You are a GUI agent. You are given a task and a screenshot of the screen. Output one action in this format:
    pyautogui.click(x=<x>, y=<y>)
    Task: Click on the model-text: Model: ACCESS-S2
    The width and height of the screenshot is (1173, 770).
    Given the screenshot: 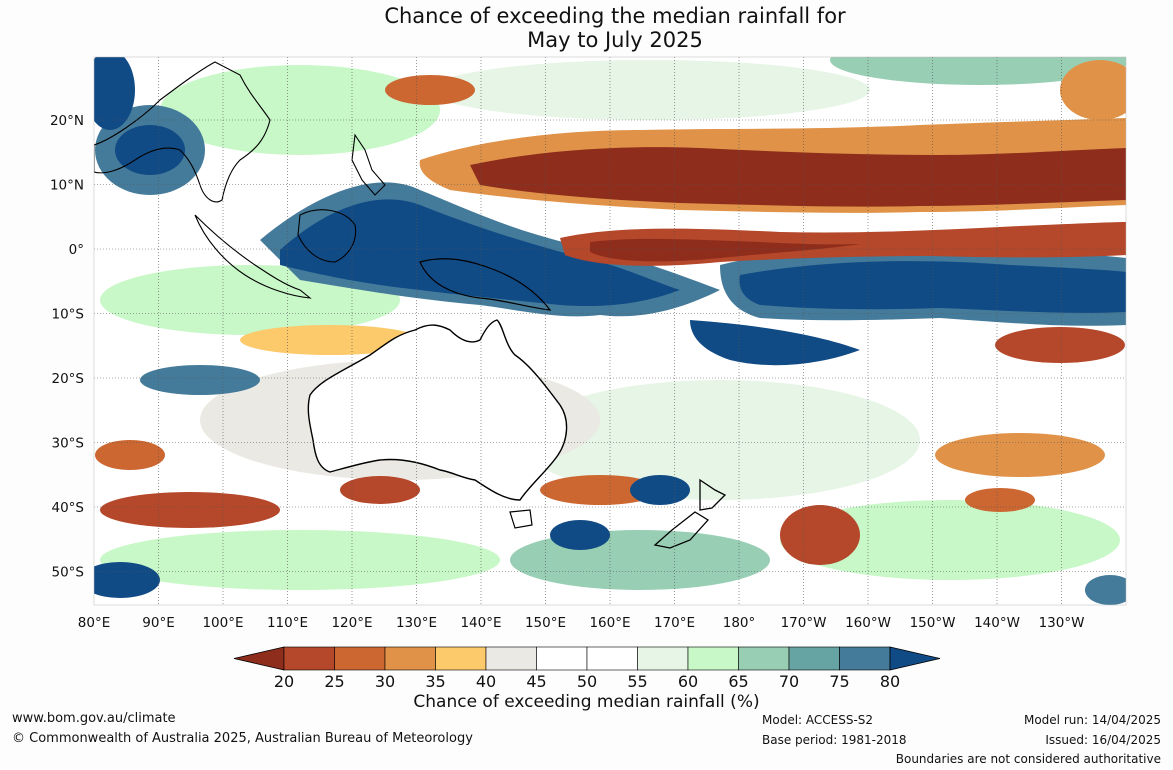 What is the action you would take?
    pyautogui.click(x=818, y=720)
    